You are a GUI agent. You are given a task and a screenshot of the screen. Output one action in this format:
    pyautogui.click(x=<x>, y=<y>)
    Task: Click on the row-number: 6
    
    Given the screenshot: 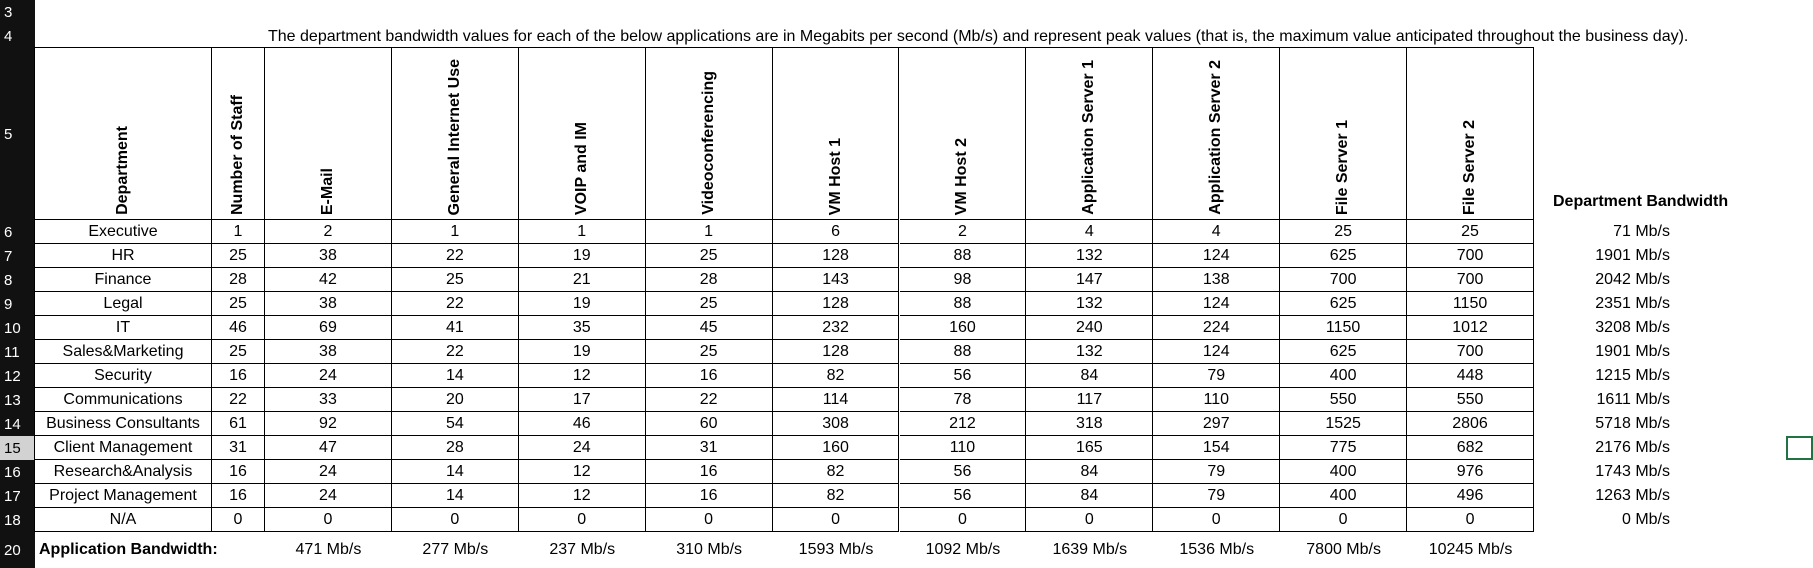 What is the action you would take?
    pyautogui.click(x=17, y=232)
    